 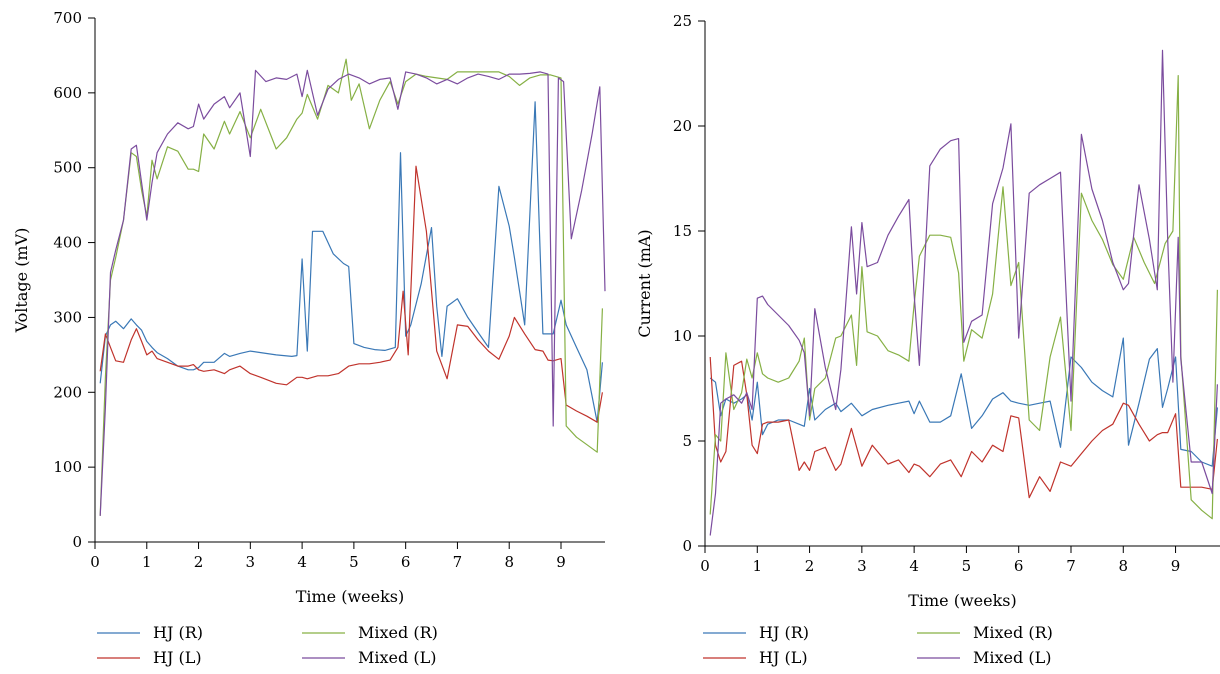 What do you see at coordinates (67, 168) in the screenshot?
I see `y-tick-label: 500` at bounding box center [67, 168].